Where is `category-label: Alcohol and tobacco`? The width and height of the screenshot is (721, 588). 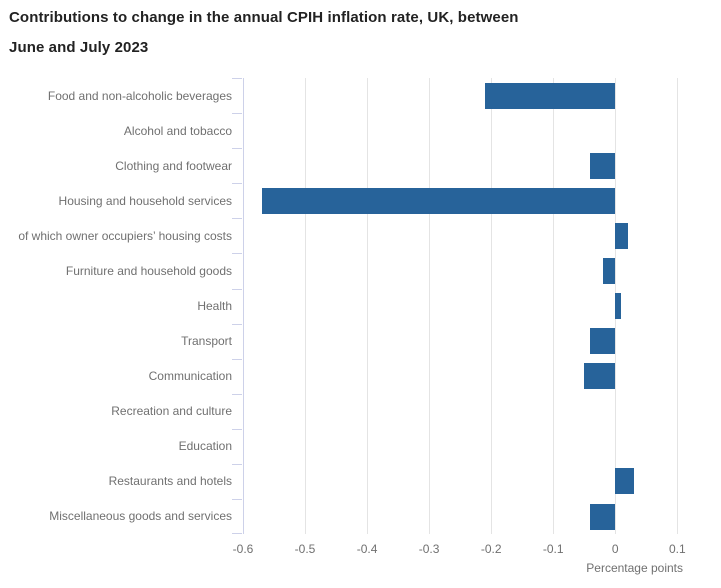 category-label: Alcohol and tobacco is located at coordinates (177, 130).